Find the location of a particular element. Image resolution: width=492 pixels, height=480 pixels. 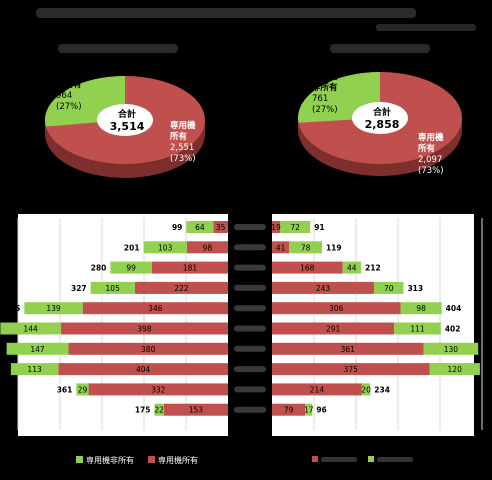

label-left-owned: 346 is located at coordinates (155, 308).